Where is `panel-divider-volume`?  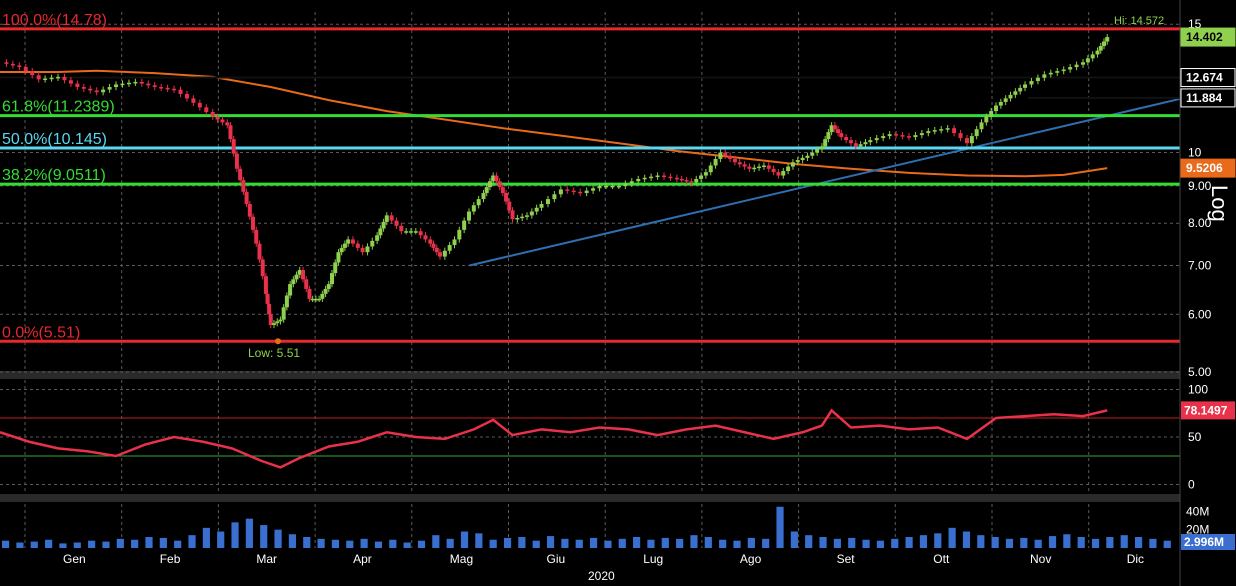
panel-divider-volume is located at coordinates (590, 498).